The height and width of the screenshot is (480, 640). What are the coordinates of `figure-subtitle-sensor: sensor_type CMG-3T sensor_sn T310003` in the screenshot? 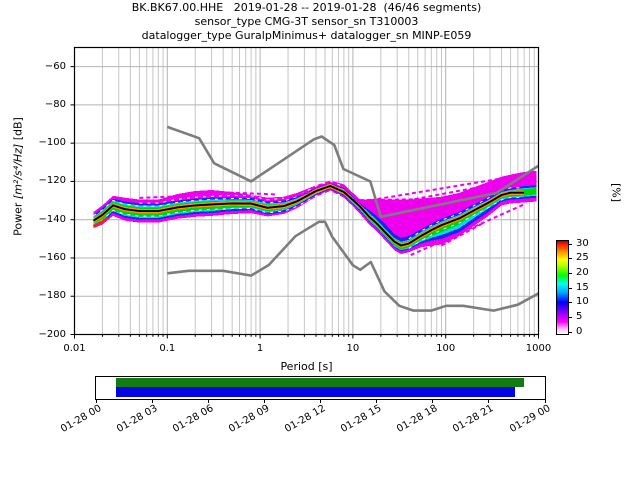 It's located at (306, 21).